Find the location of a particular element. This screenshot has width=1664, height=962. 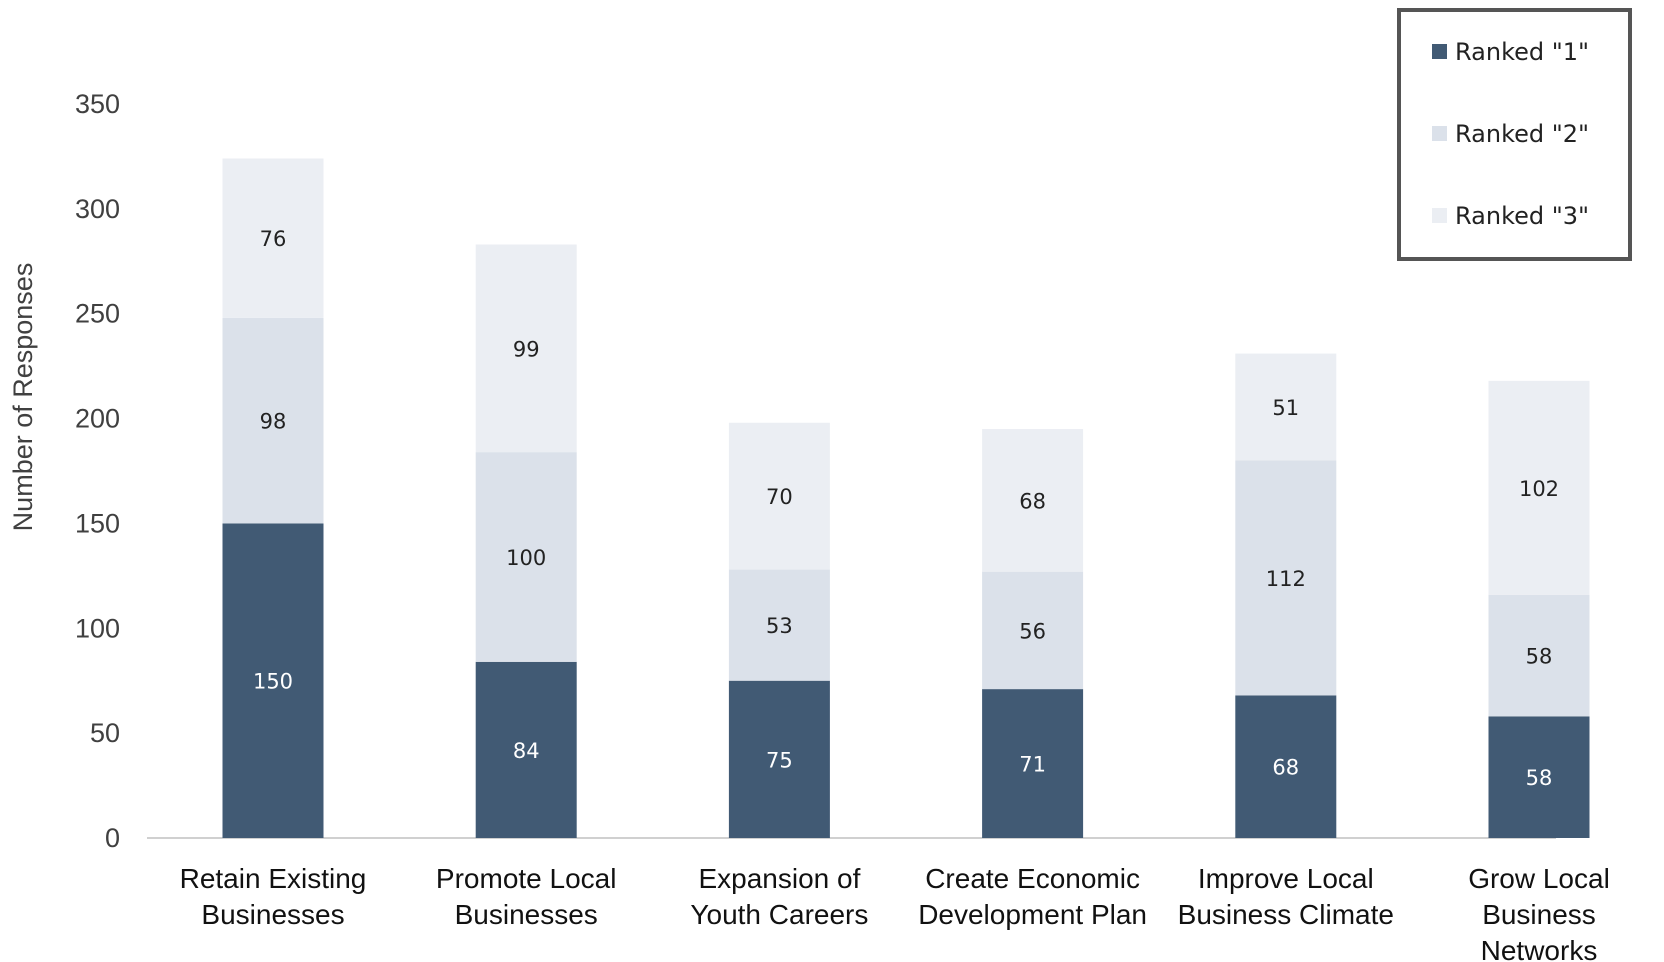

y-axis: 0 50 100 150 200 250 300 350 is located at coordinates (97, 471).